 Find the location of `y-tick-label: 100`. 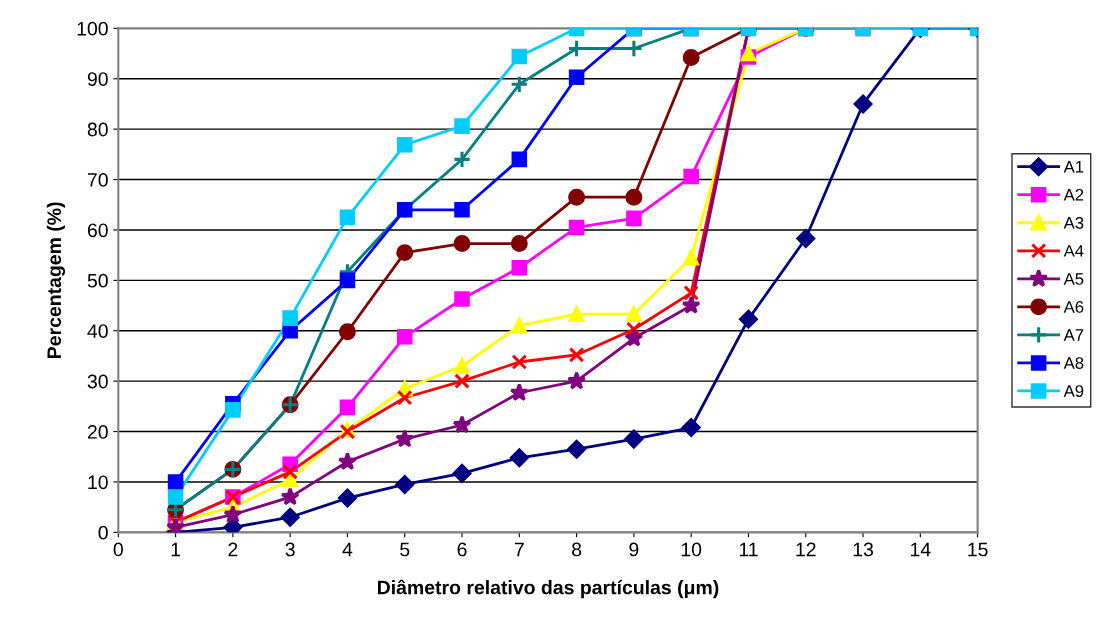

y-tick-label: 100 is located at coordinates (92, 28).